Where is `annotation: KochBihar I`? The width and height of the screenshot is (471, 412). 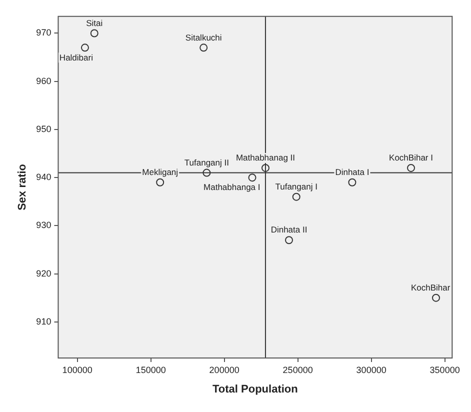 annotation: KochBihar I is located at coordinates (411, 157).